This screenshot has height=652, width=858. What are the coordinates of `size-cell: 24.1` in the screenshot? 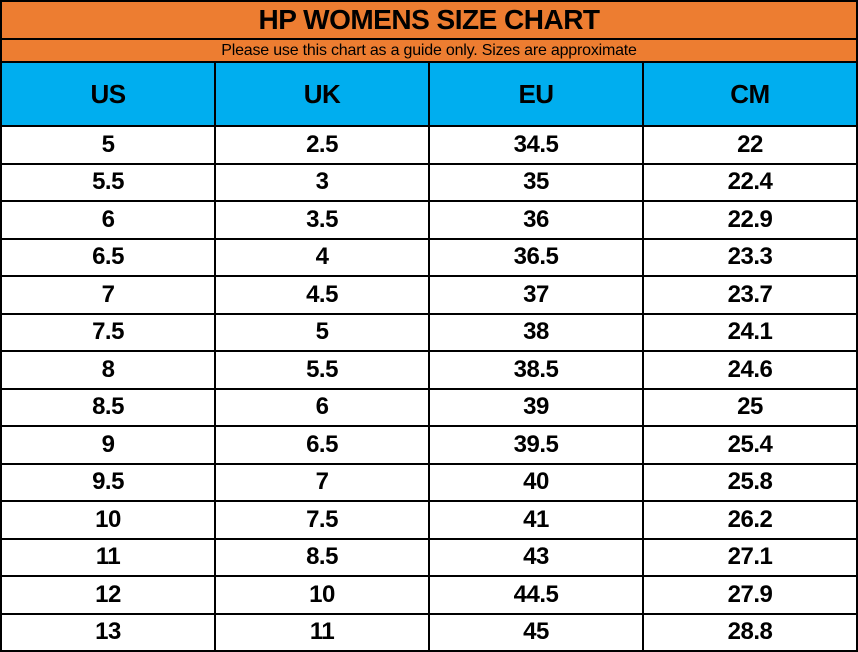 It's located at (750, 332).